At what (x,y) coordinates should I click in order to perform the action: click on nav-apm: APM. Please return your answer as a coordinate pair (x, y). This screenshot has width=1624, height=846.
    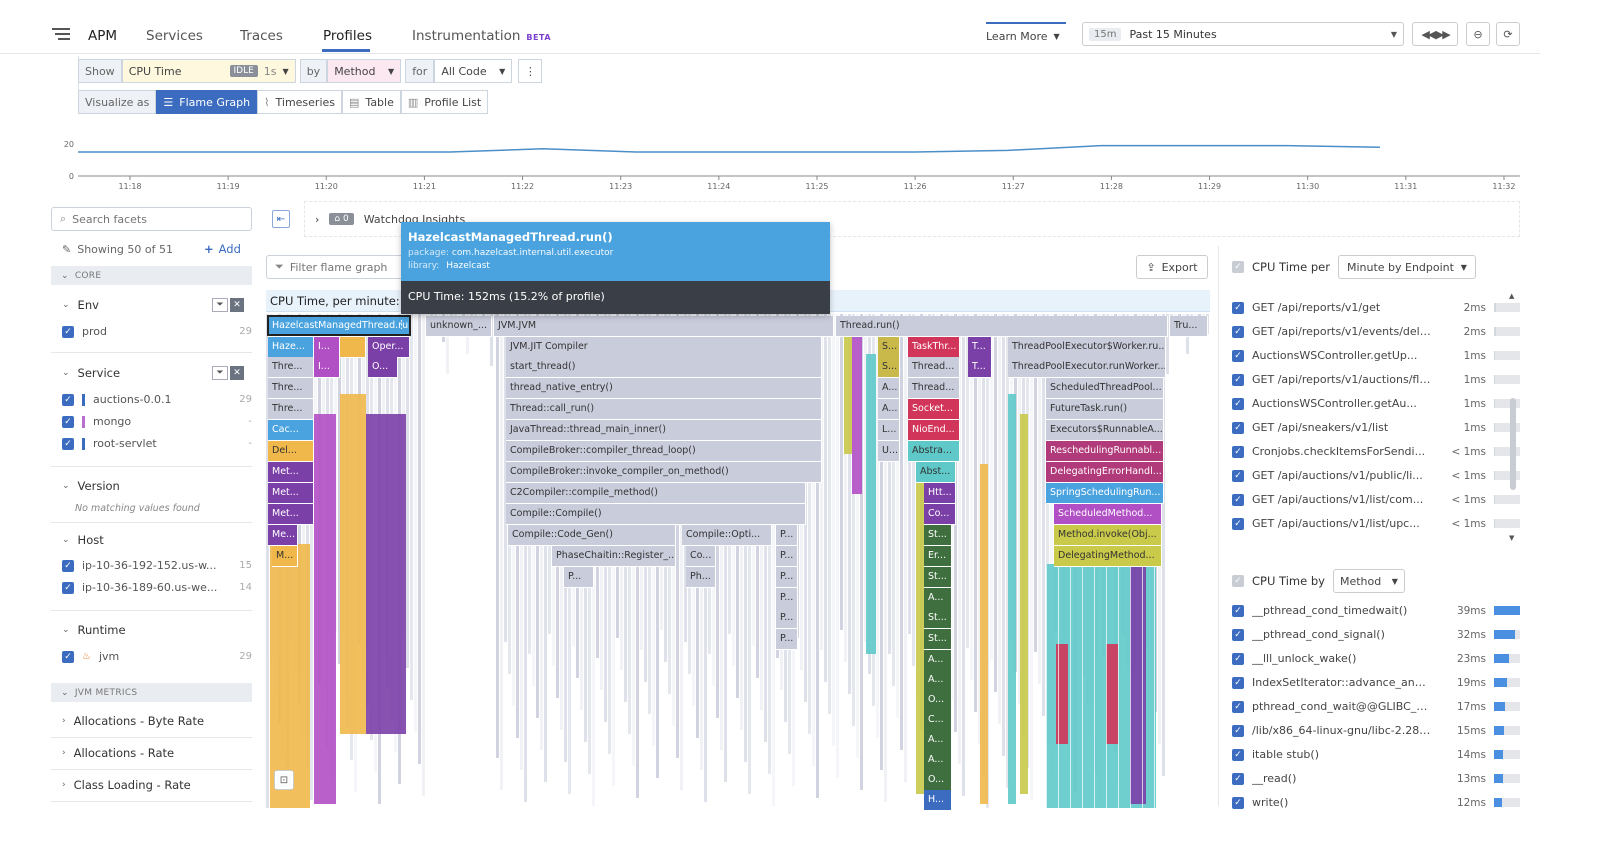
    Looking at the image, I should click on (103, 36).